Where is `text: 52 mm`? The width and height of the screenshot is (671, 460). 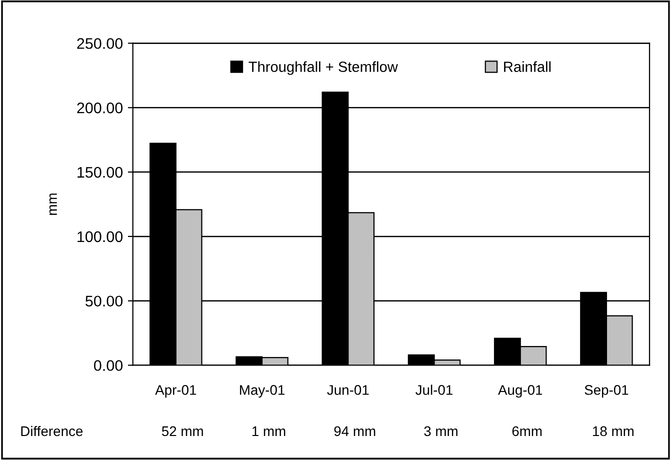 text: 52 mm is located at coordinates (182, 431).